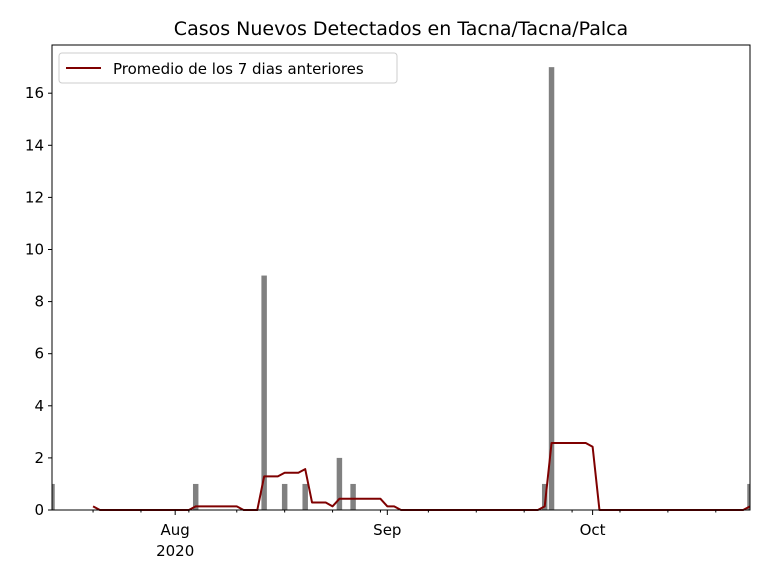 This screenshot has height=576, width=768. I want to click on x-axis: Aug 2020 Sep Oct, so click(404, 535).